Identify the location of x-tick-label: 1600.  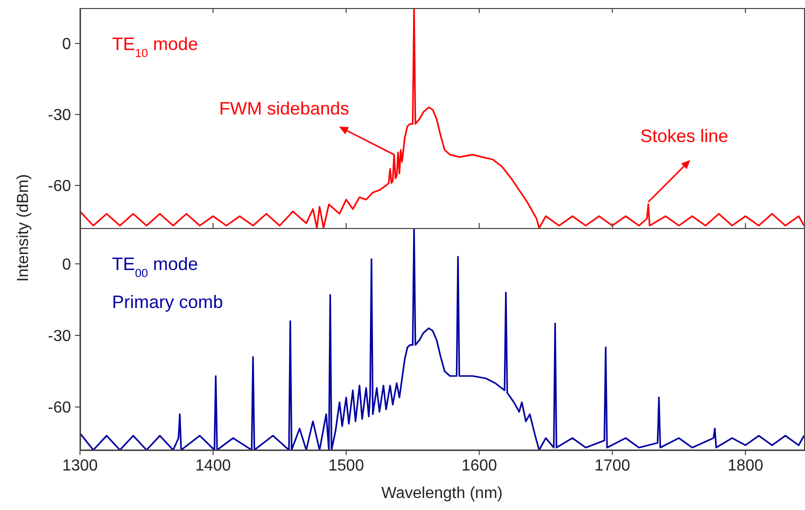
(479, 465).